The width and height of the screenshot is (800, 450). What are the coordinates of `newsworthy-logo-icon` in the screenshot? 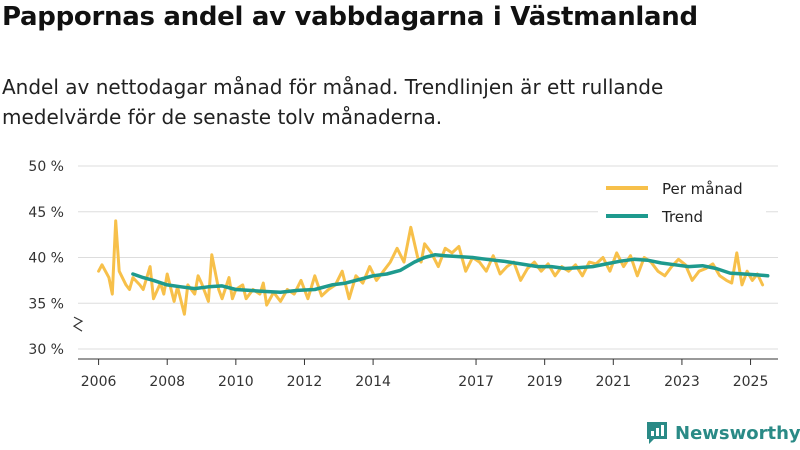 It's located at (657, 433).